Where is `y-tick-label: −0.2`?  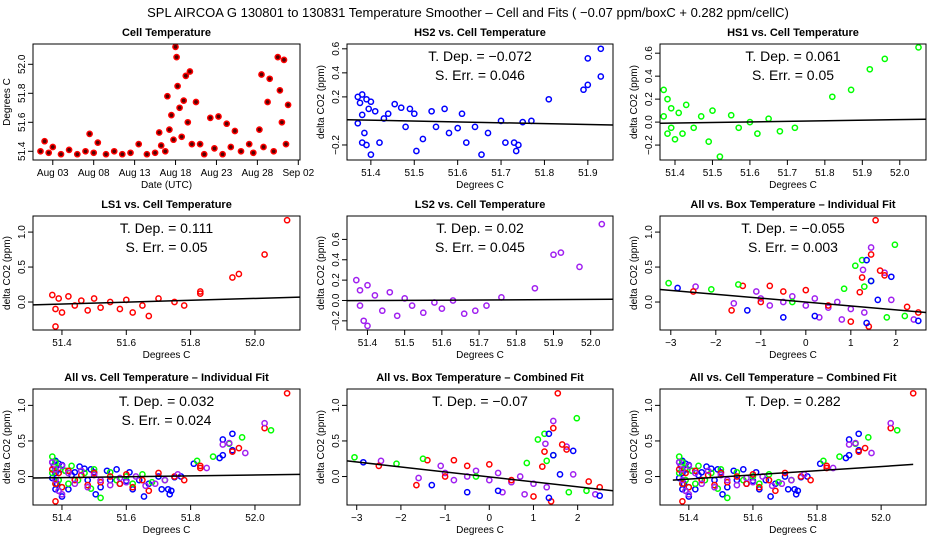 y-tick-label: −0.2 is located at coordinates (649, 145).